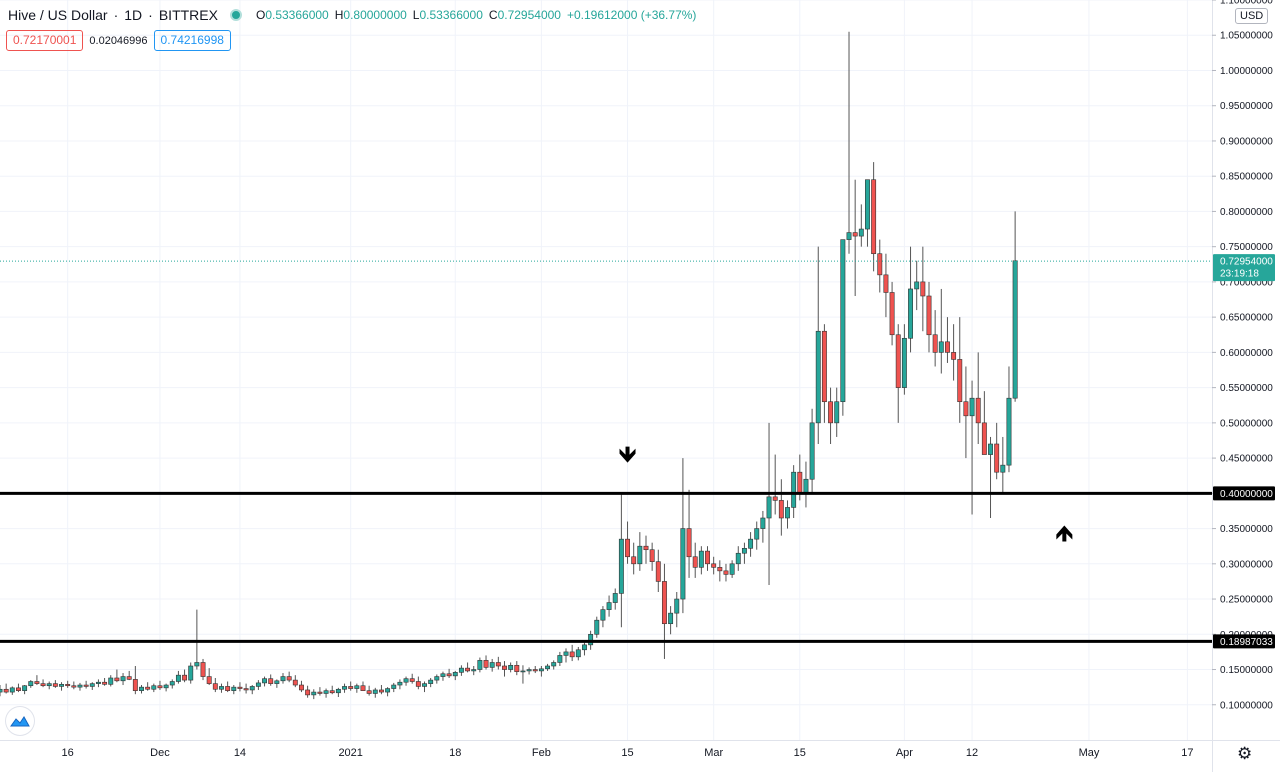 This screenshot has width=1280, height=772. Describe the element at coordinates (800, 753) in the screenshot. I see `time-tick-label: 15` at that location.